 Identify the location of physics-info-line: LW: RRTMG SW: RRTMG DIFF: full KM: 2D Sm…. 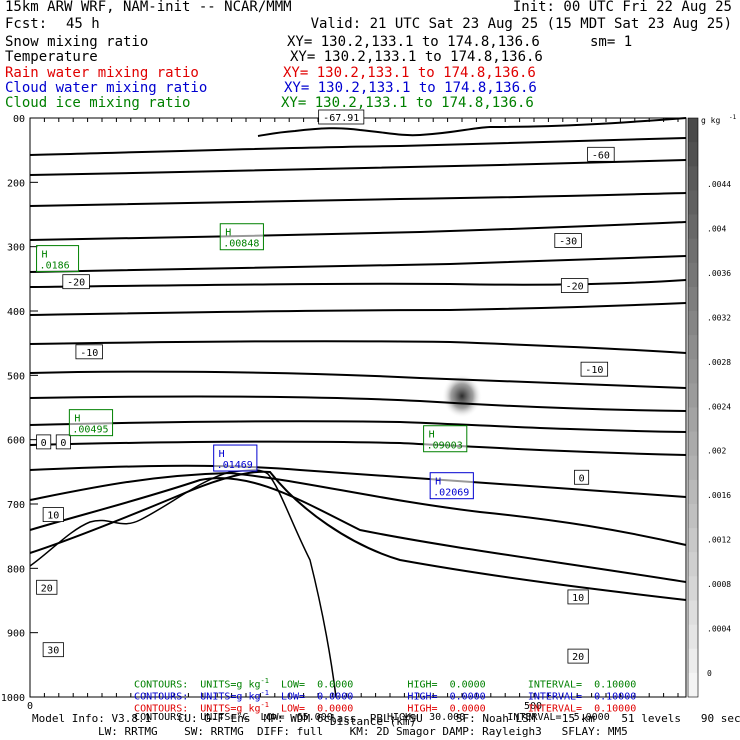
(363, 731).